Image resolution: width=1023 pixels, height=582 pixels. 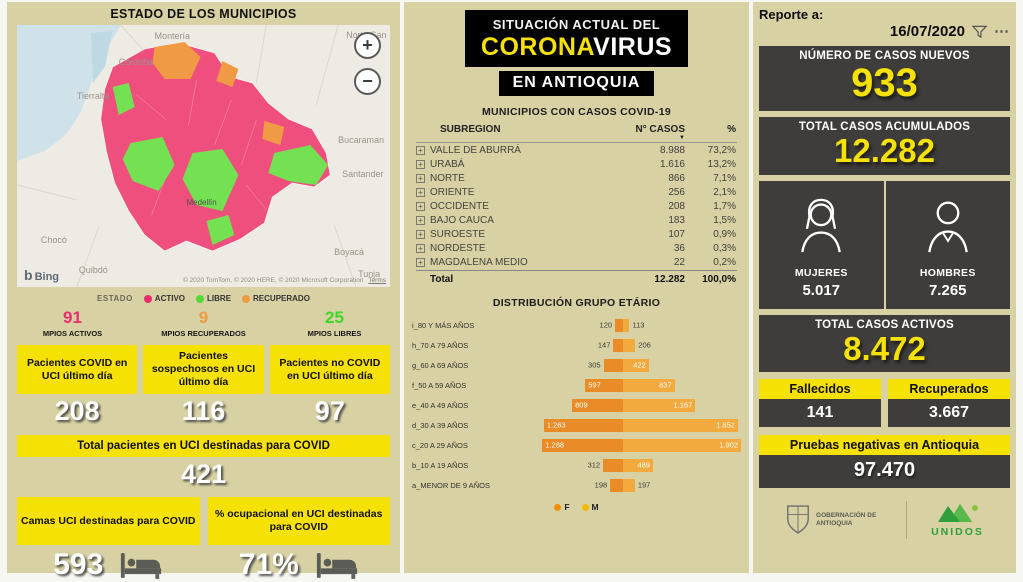 I want to click on table-header: SUBREGION N° CASOS ▼ %, so click(x=576, y=132).